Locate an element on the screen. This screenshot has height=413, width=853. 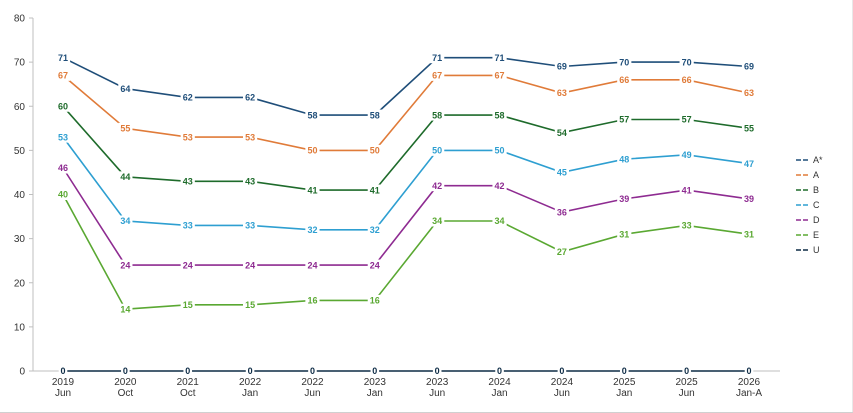
data-label: 49 is located at coordinates (687, 155).